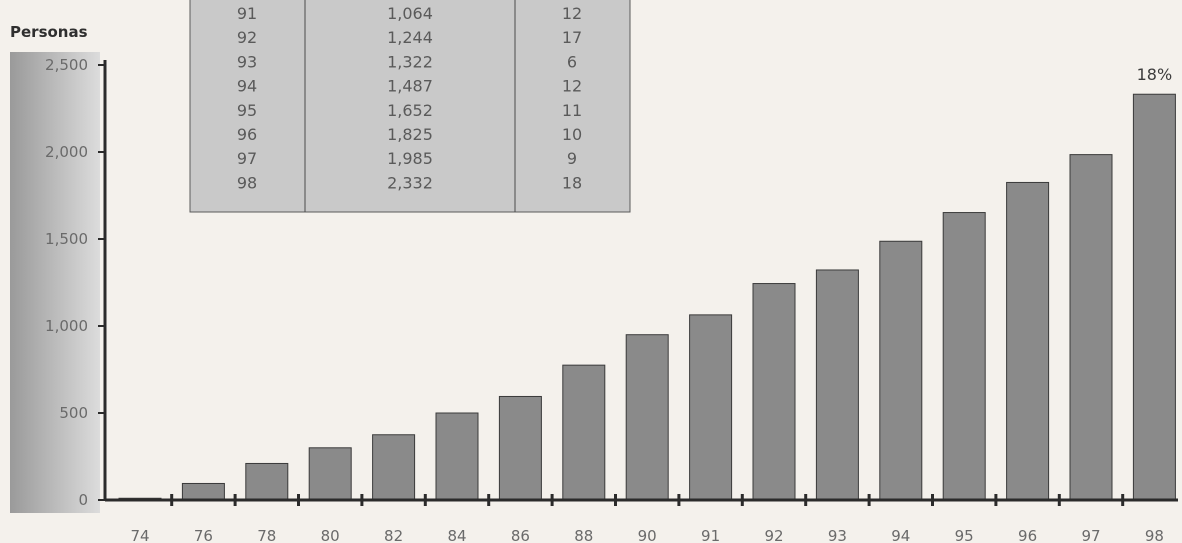  Describe the element at coordinates (900, 535) in the screenshot. I see `x-tick-label: 94` at that location.